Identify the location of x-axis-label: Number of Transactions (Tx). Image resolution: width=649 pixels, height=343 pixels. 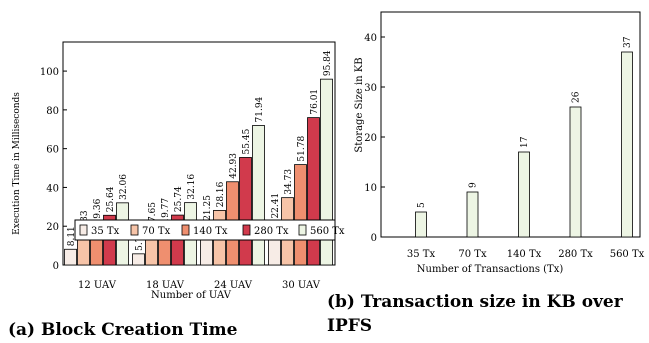
(490, 269).